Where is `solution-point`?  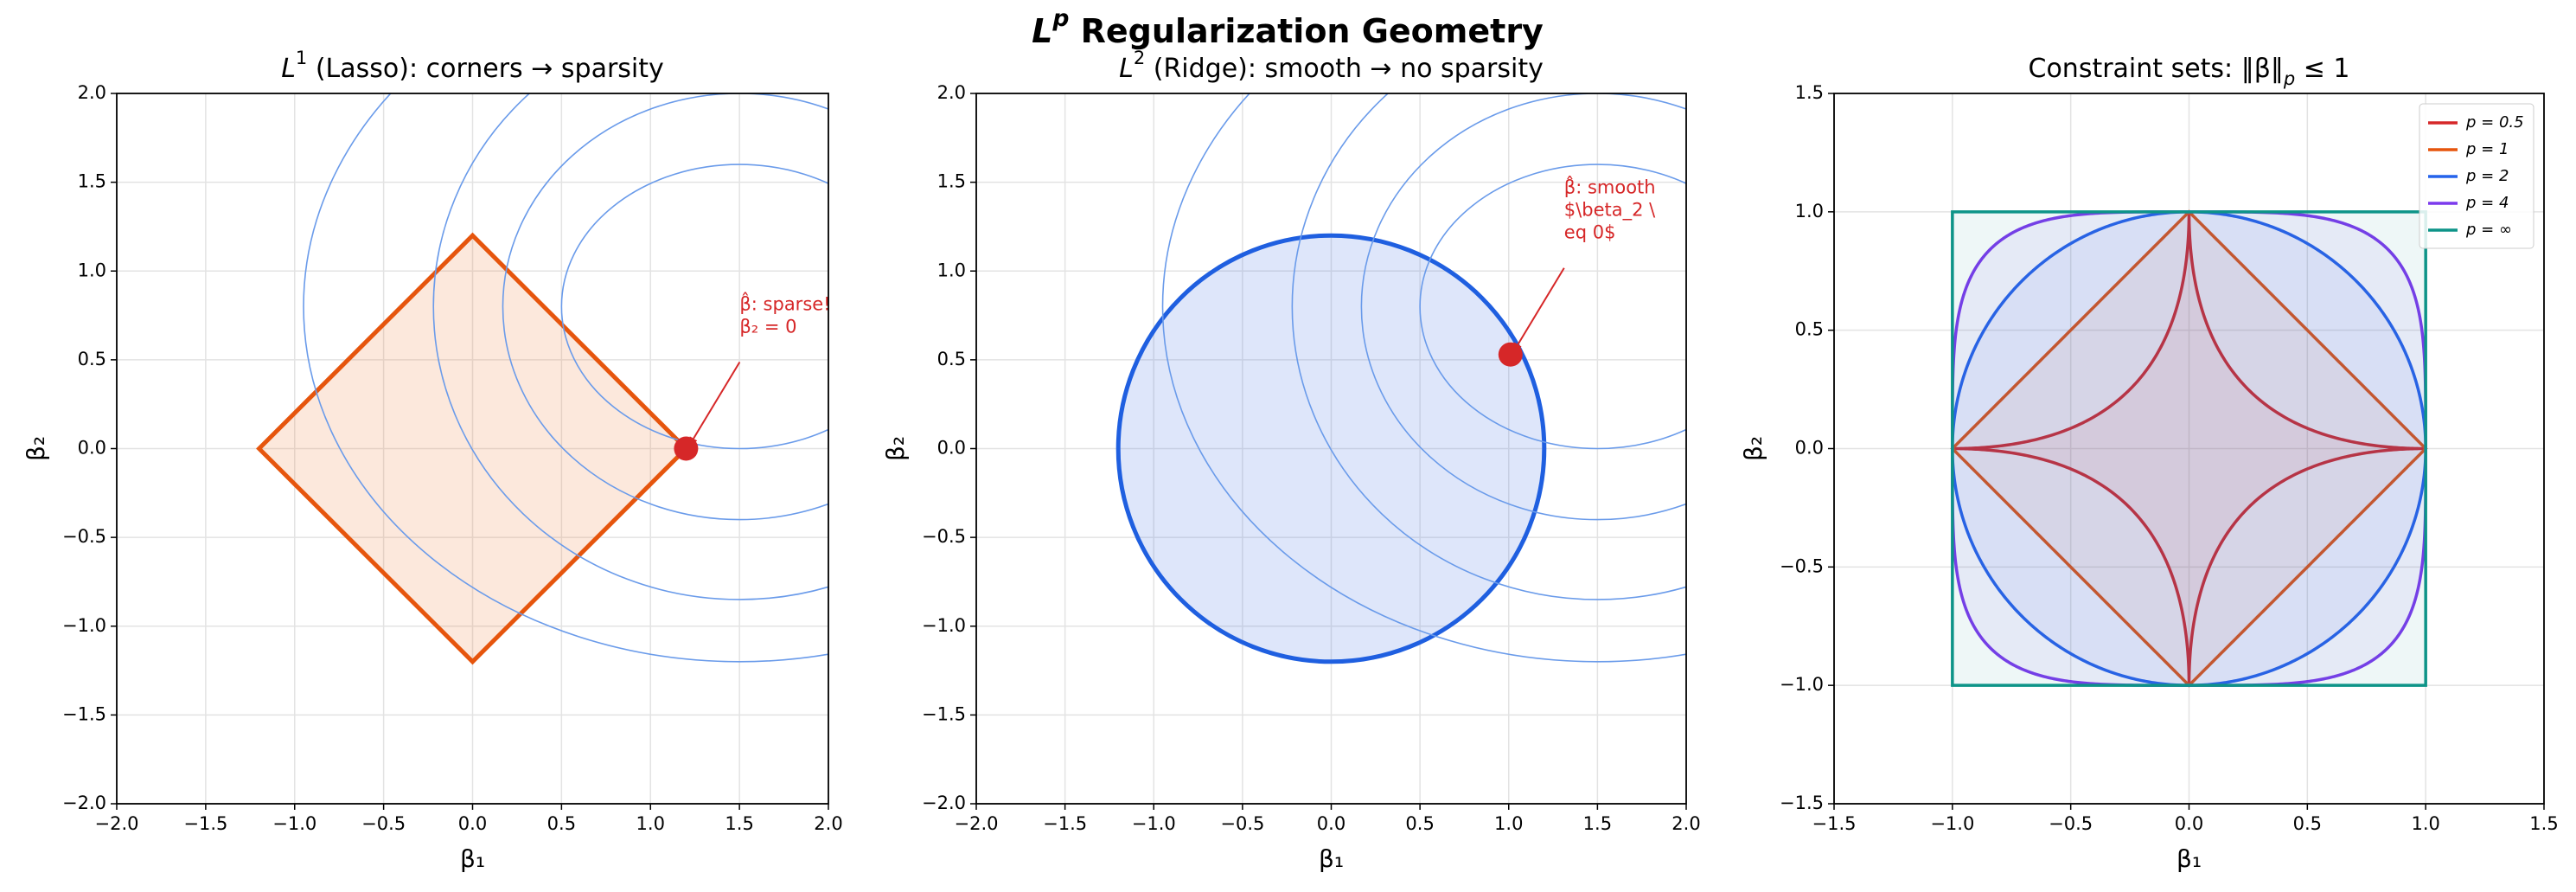 solution-point is located at coordinates (687, 448).